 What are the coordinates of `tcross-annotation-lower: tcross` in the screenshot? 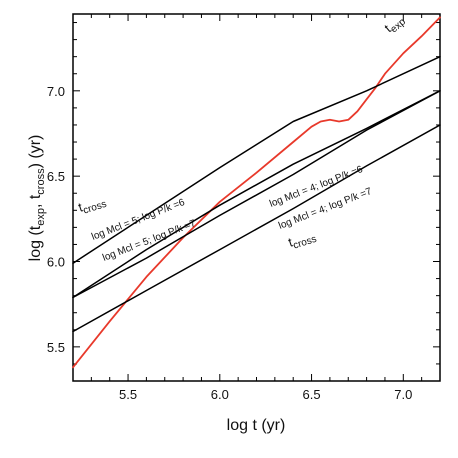 It's located at (302, 240).